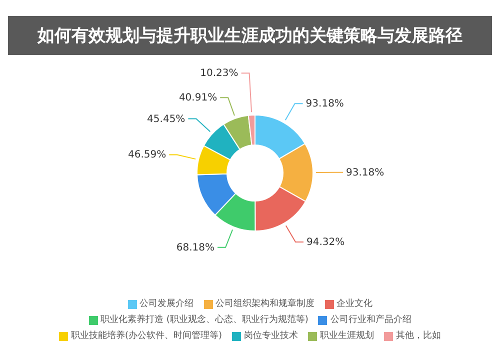 The width and height of the screenshot is (500, 362). Describe the element at coordinates (146, 336) in the screenshot. I see `legend-label: 职业技能培养(办公软件、时间管理等)` at that location.